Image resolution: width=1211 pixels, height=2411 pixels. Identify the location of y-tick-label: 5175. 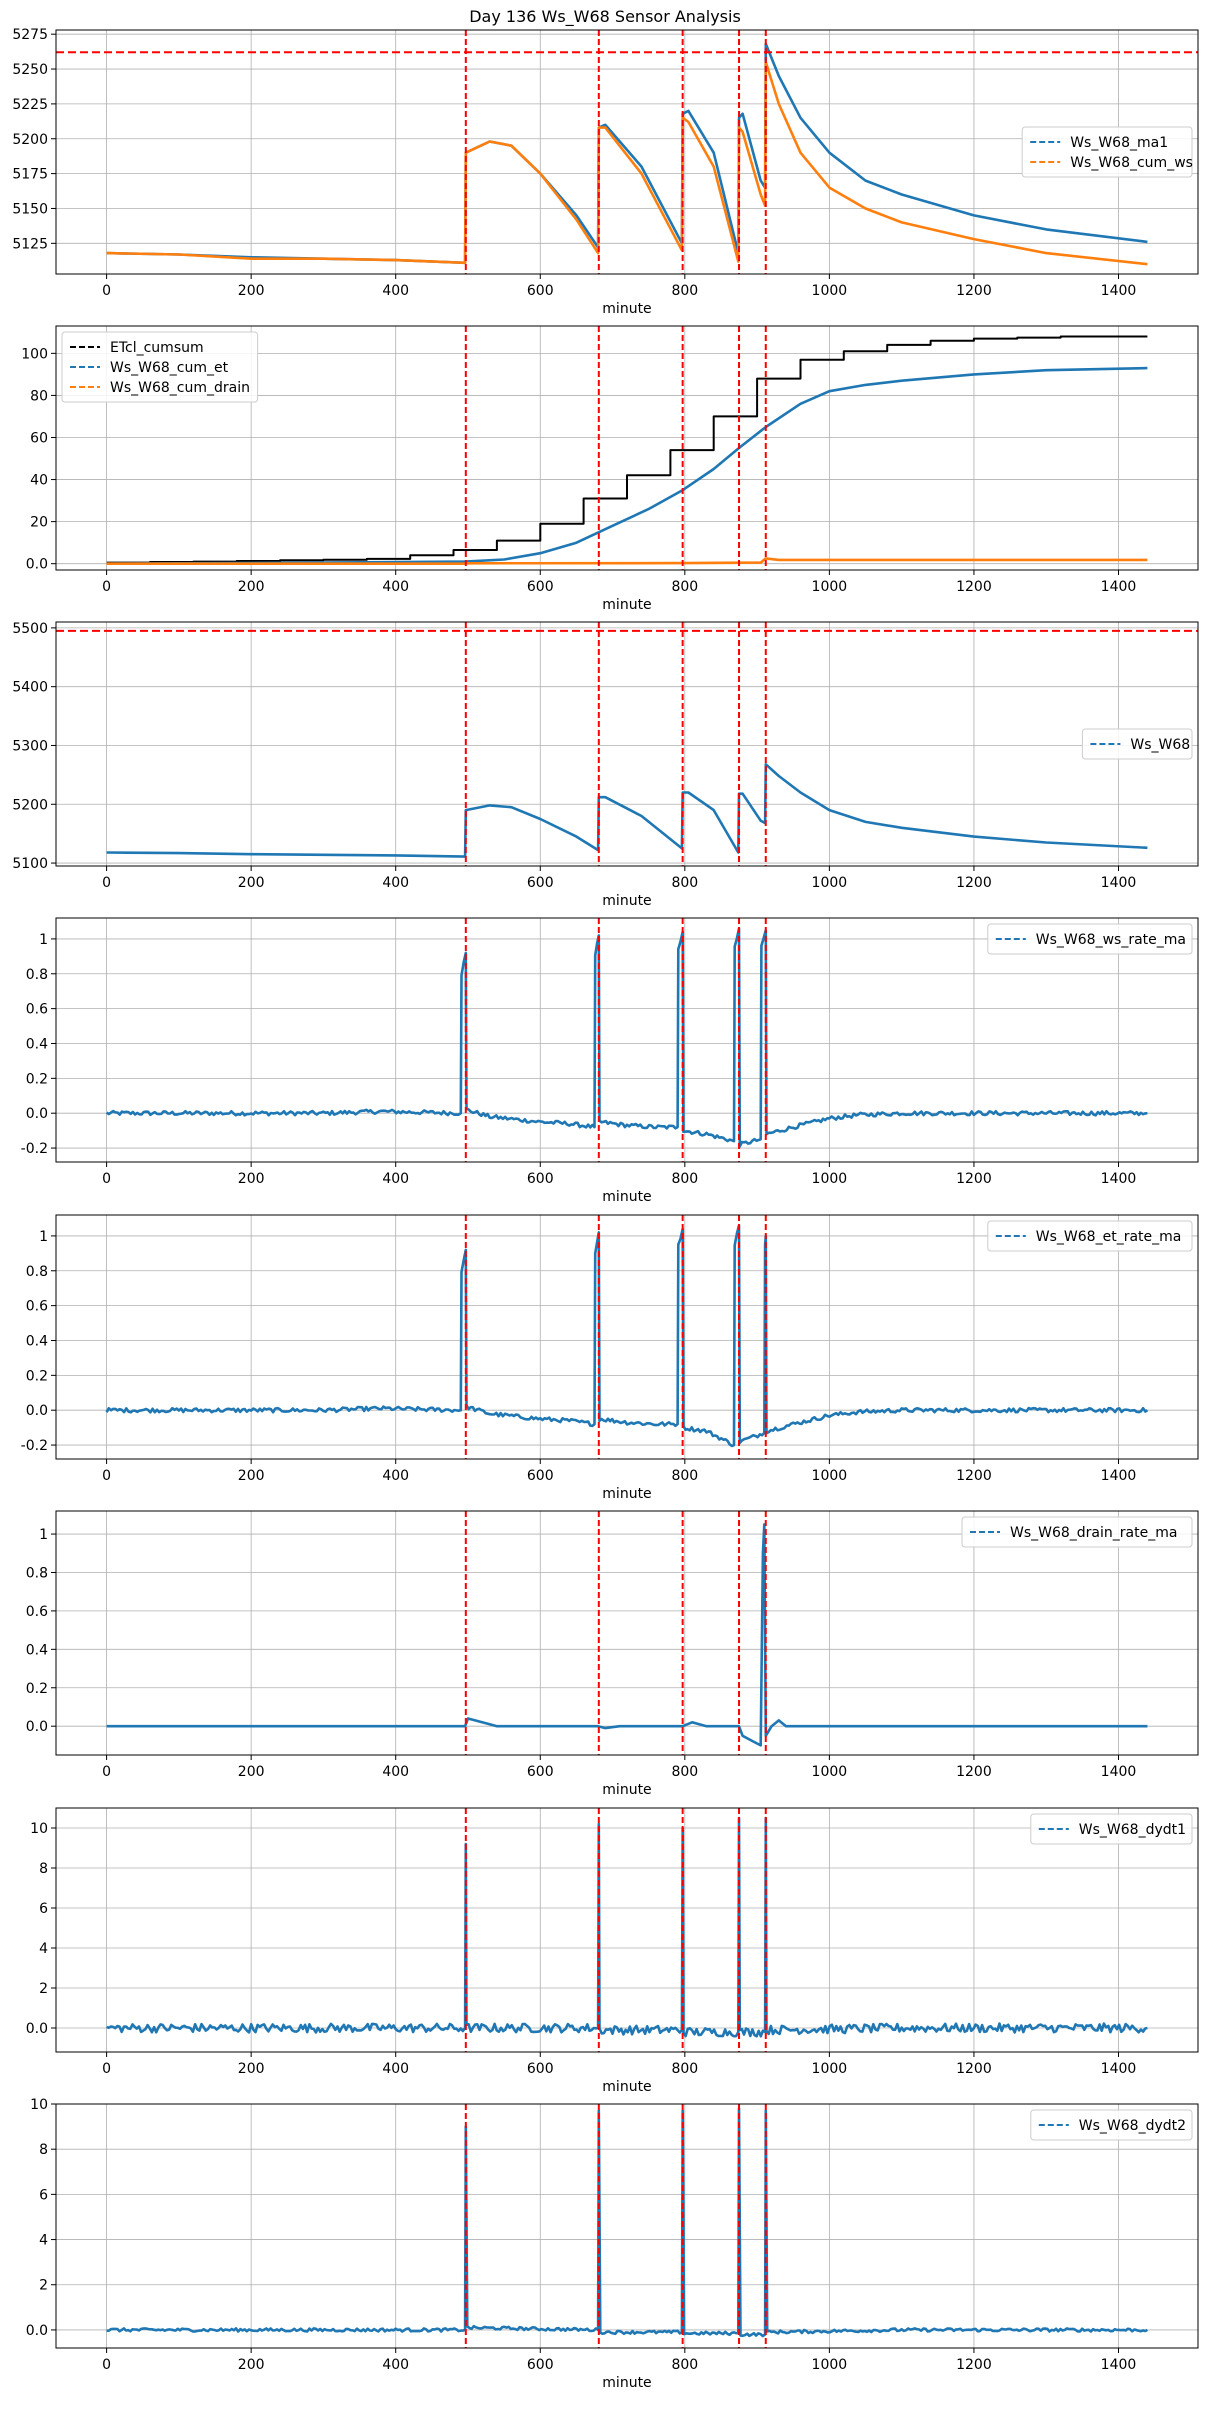
(30, 175).